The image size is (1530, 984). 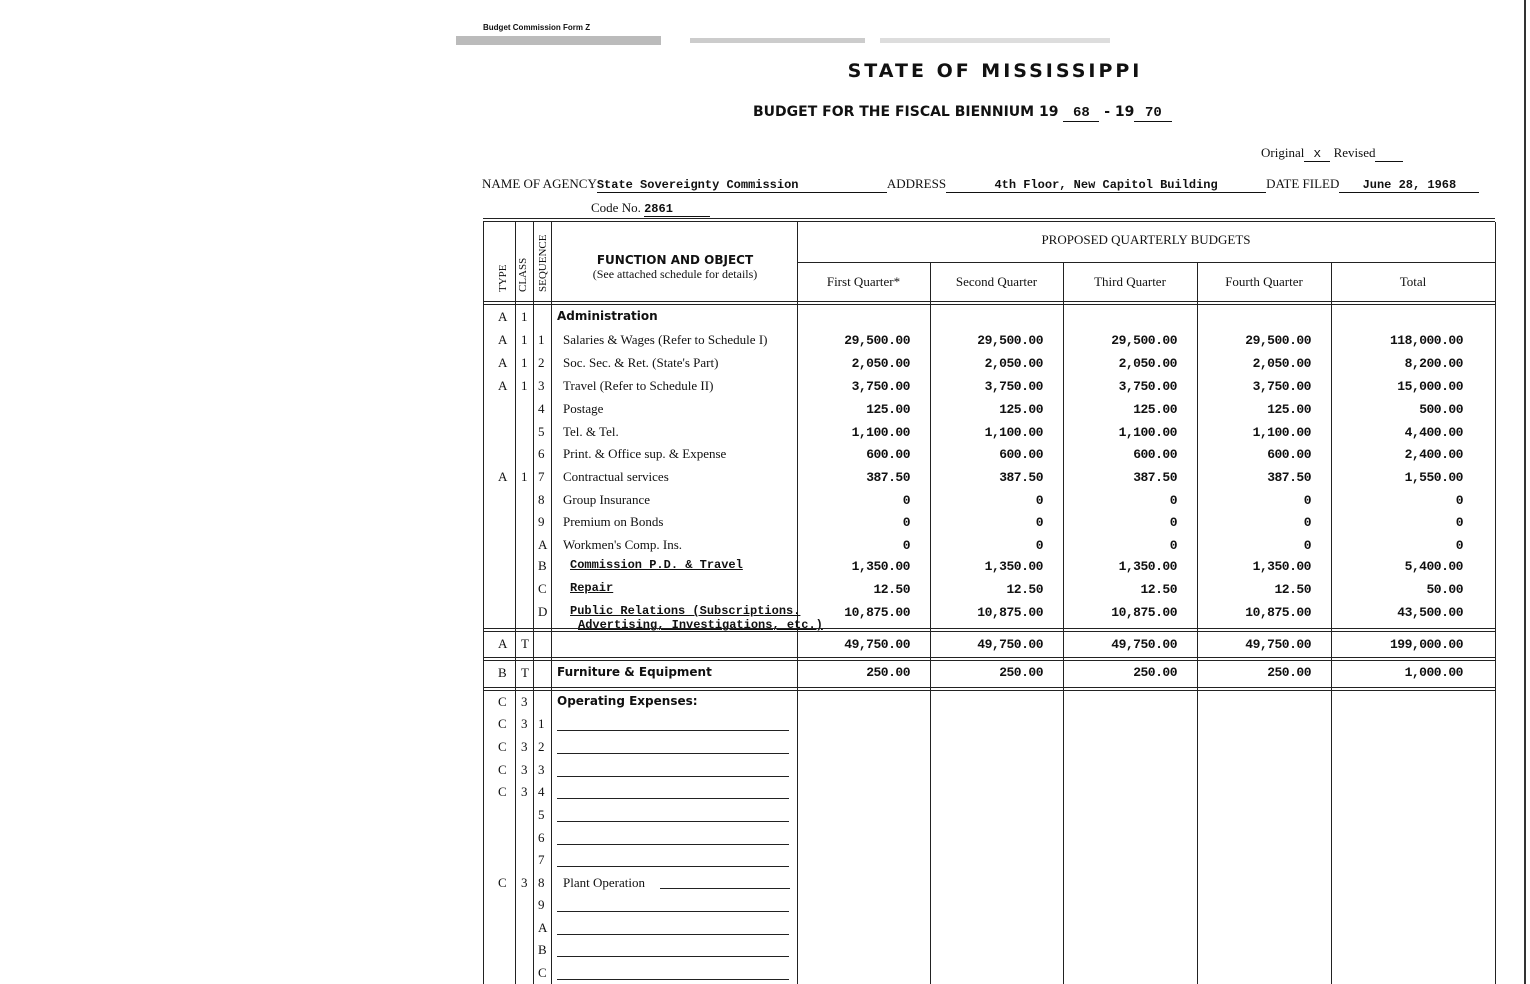 What do you see at coordinates (541, 769) in the screenshot?
I see `row-sequence: 3` at bounding box center [541, 769].